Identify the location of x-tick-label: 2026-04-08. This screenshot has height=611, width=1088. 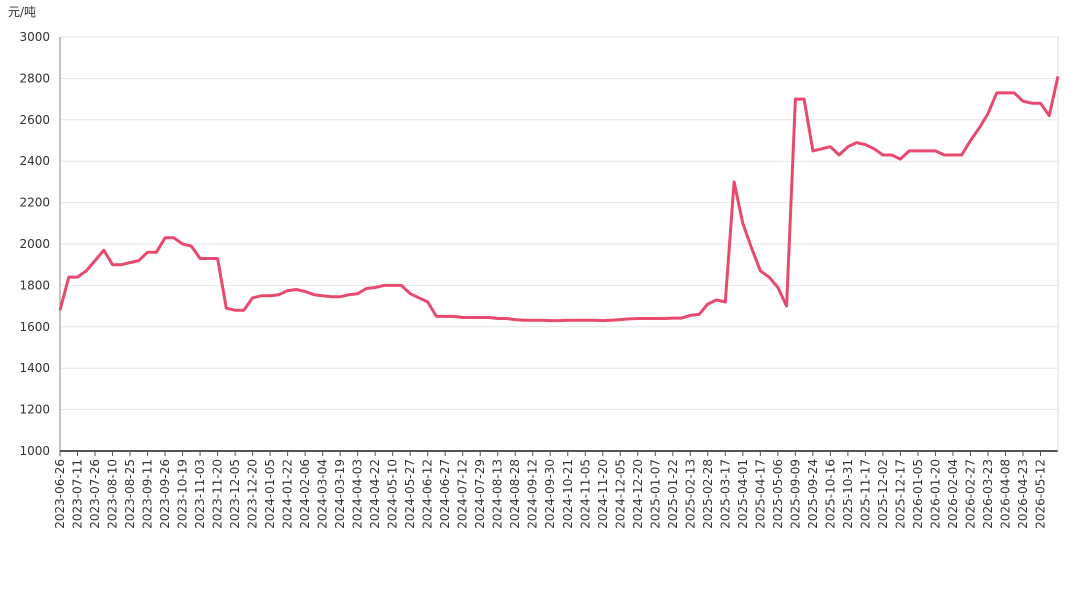
(1005, 494).